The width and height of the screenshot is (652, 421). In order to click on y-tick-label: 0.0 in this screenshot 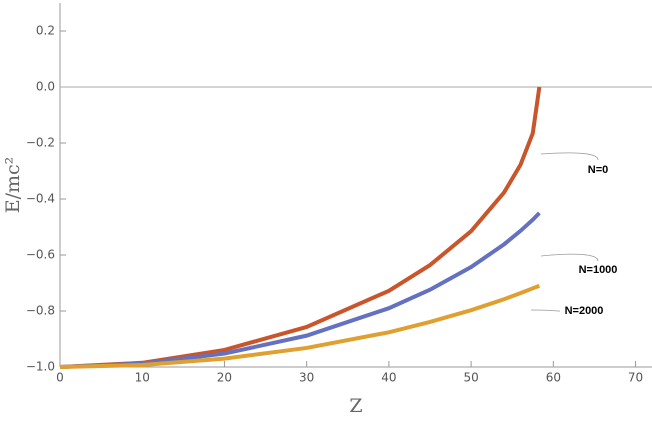, I will do `click(45, 87)`.